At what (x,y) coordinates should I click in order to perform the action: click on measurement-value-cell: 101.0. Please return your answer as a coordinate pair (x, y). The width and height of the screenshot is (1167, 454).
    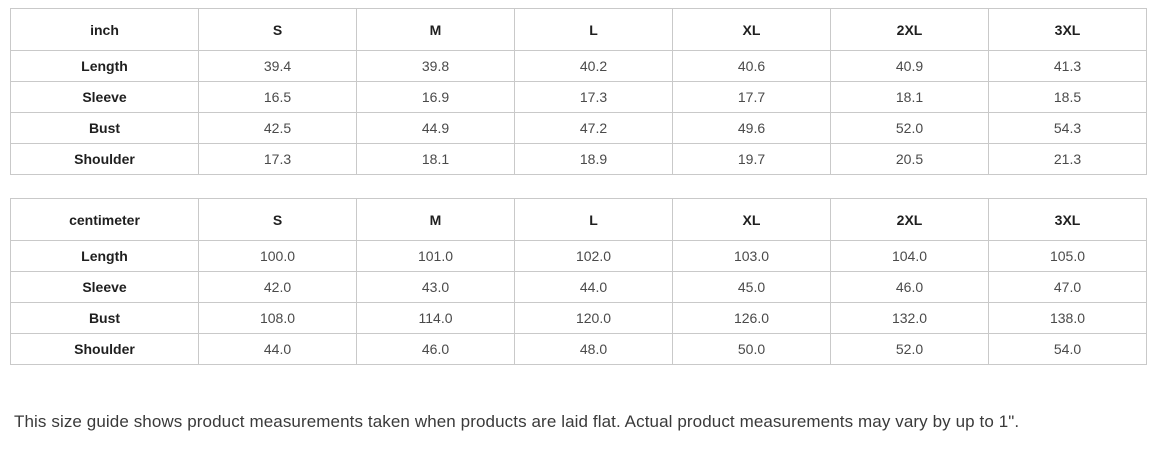
    Looking at the image, I should click on (435, 256).